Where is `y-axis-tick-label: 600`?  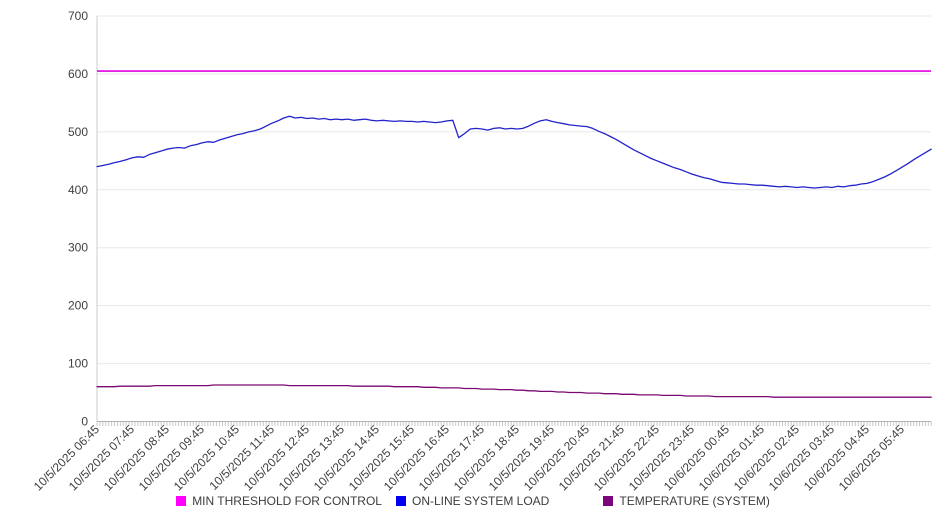 y-axis-tick-label: 600 is located at coordinates (78, 74).